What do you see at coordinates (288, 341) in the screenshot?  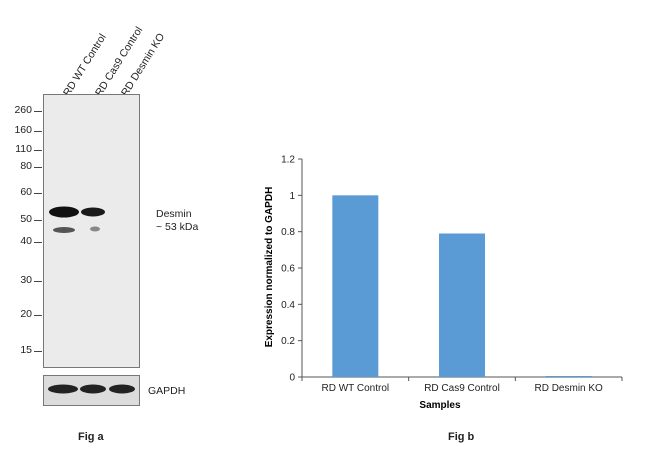 I see `y-tick-label: 0.2` at bounding box center [288, 341].